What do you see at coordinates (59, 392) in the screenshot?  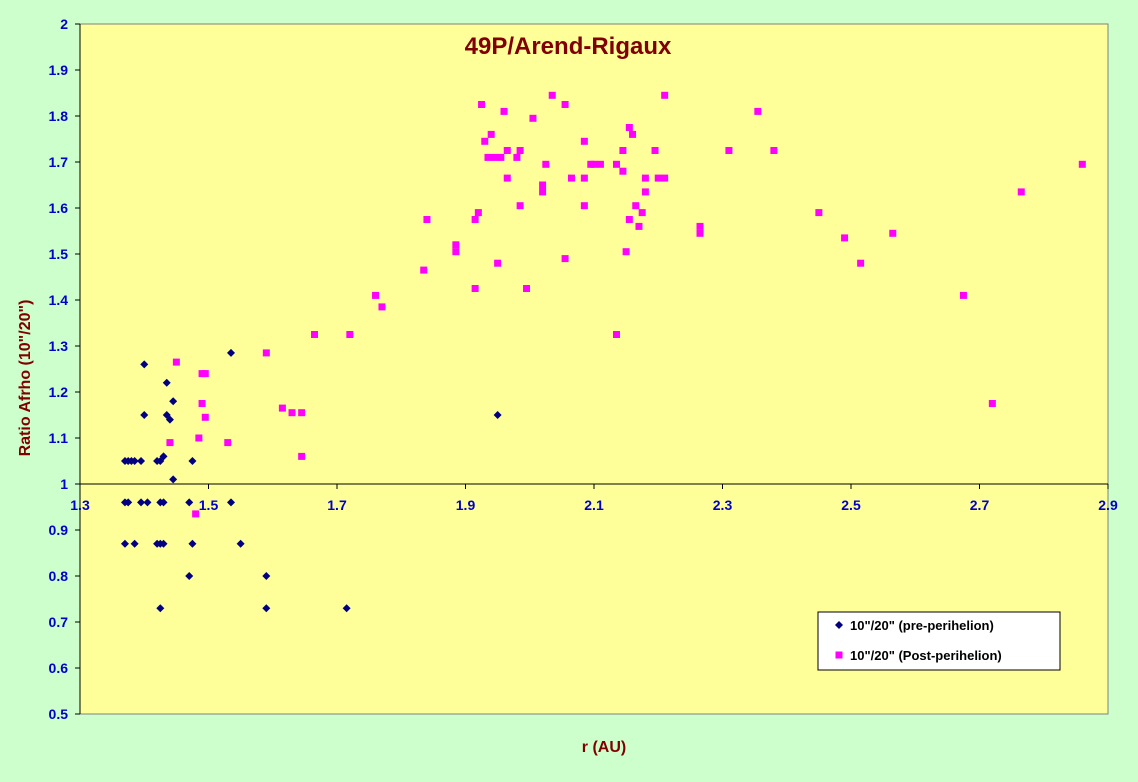 I see `y-tick-label: 1.2` at bounding box center [59, 392].